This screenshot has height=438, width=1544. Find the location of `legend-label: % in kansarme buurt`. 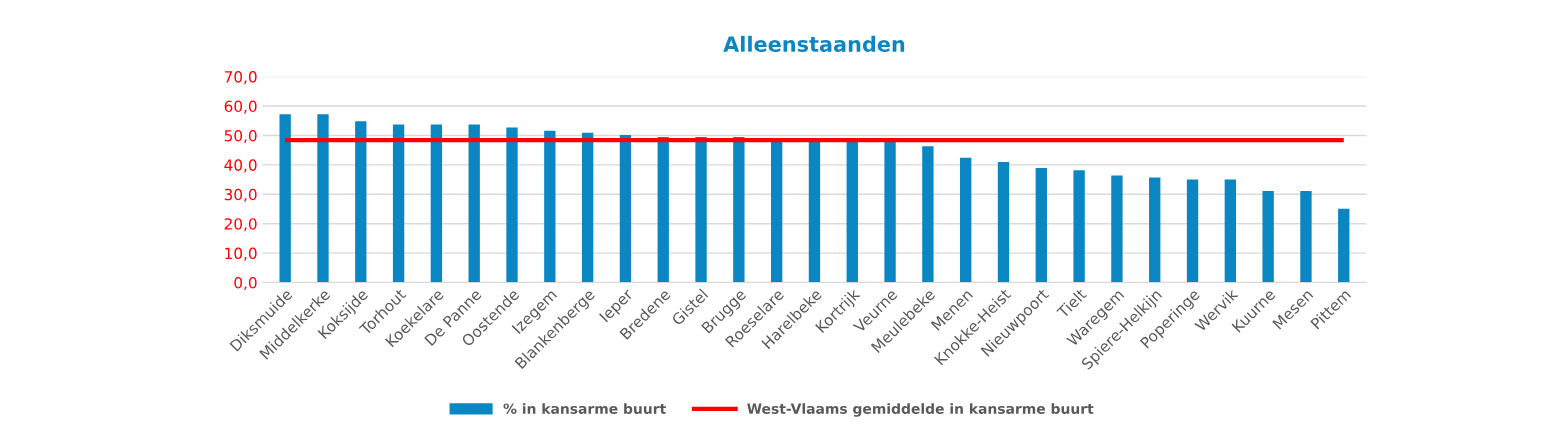

legend-label: % in kansarme buurt is located at coordinates (584, 408).